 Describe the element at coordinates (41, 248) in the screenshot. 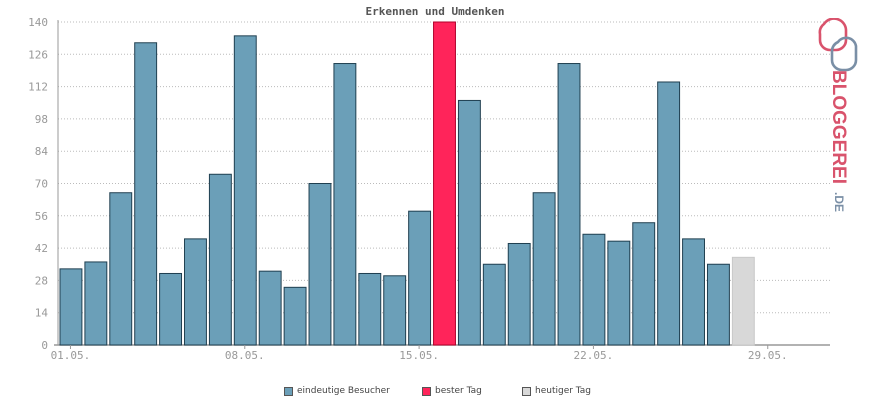

I see `y-tick-label: 42` at that location.